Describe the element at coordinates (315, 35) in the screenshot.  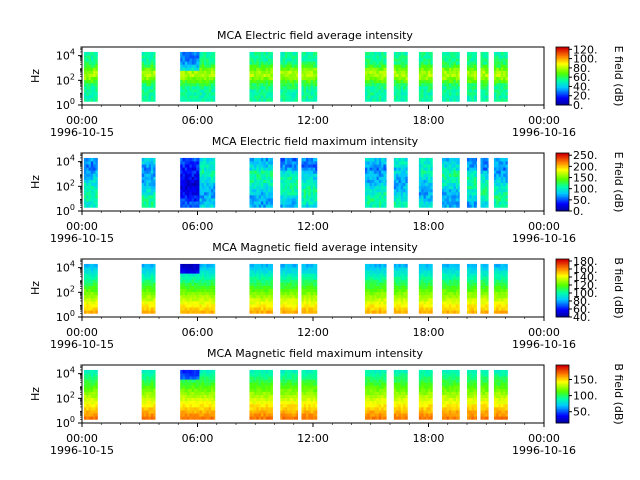
I see `panel-title: MCA Electric field average intensity` at that location.